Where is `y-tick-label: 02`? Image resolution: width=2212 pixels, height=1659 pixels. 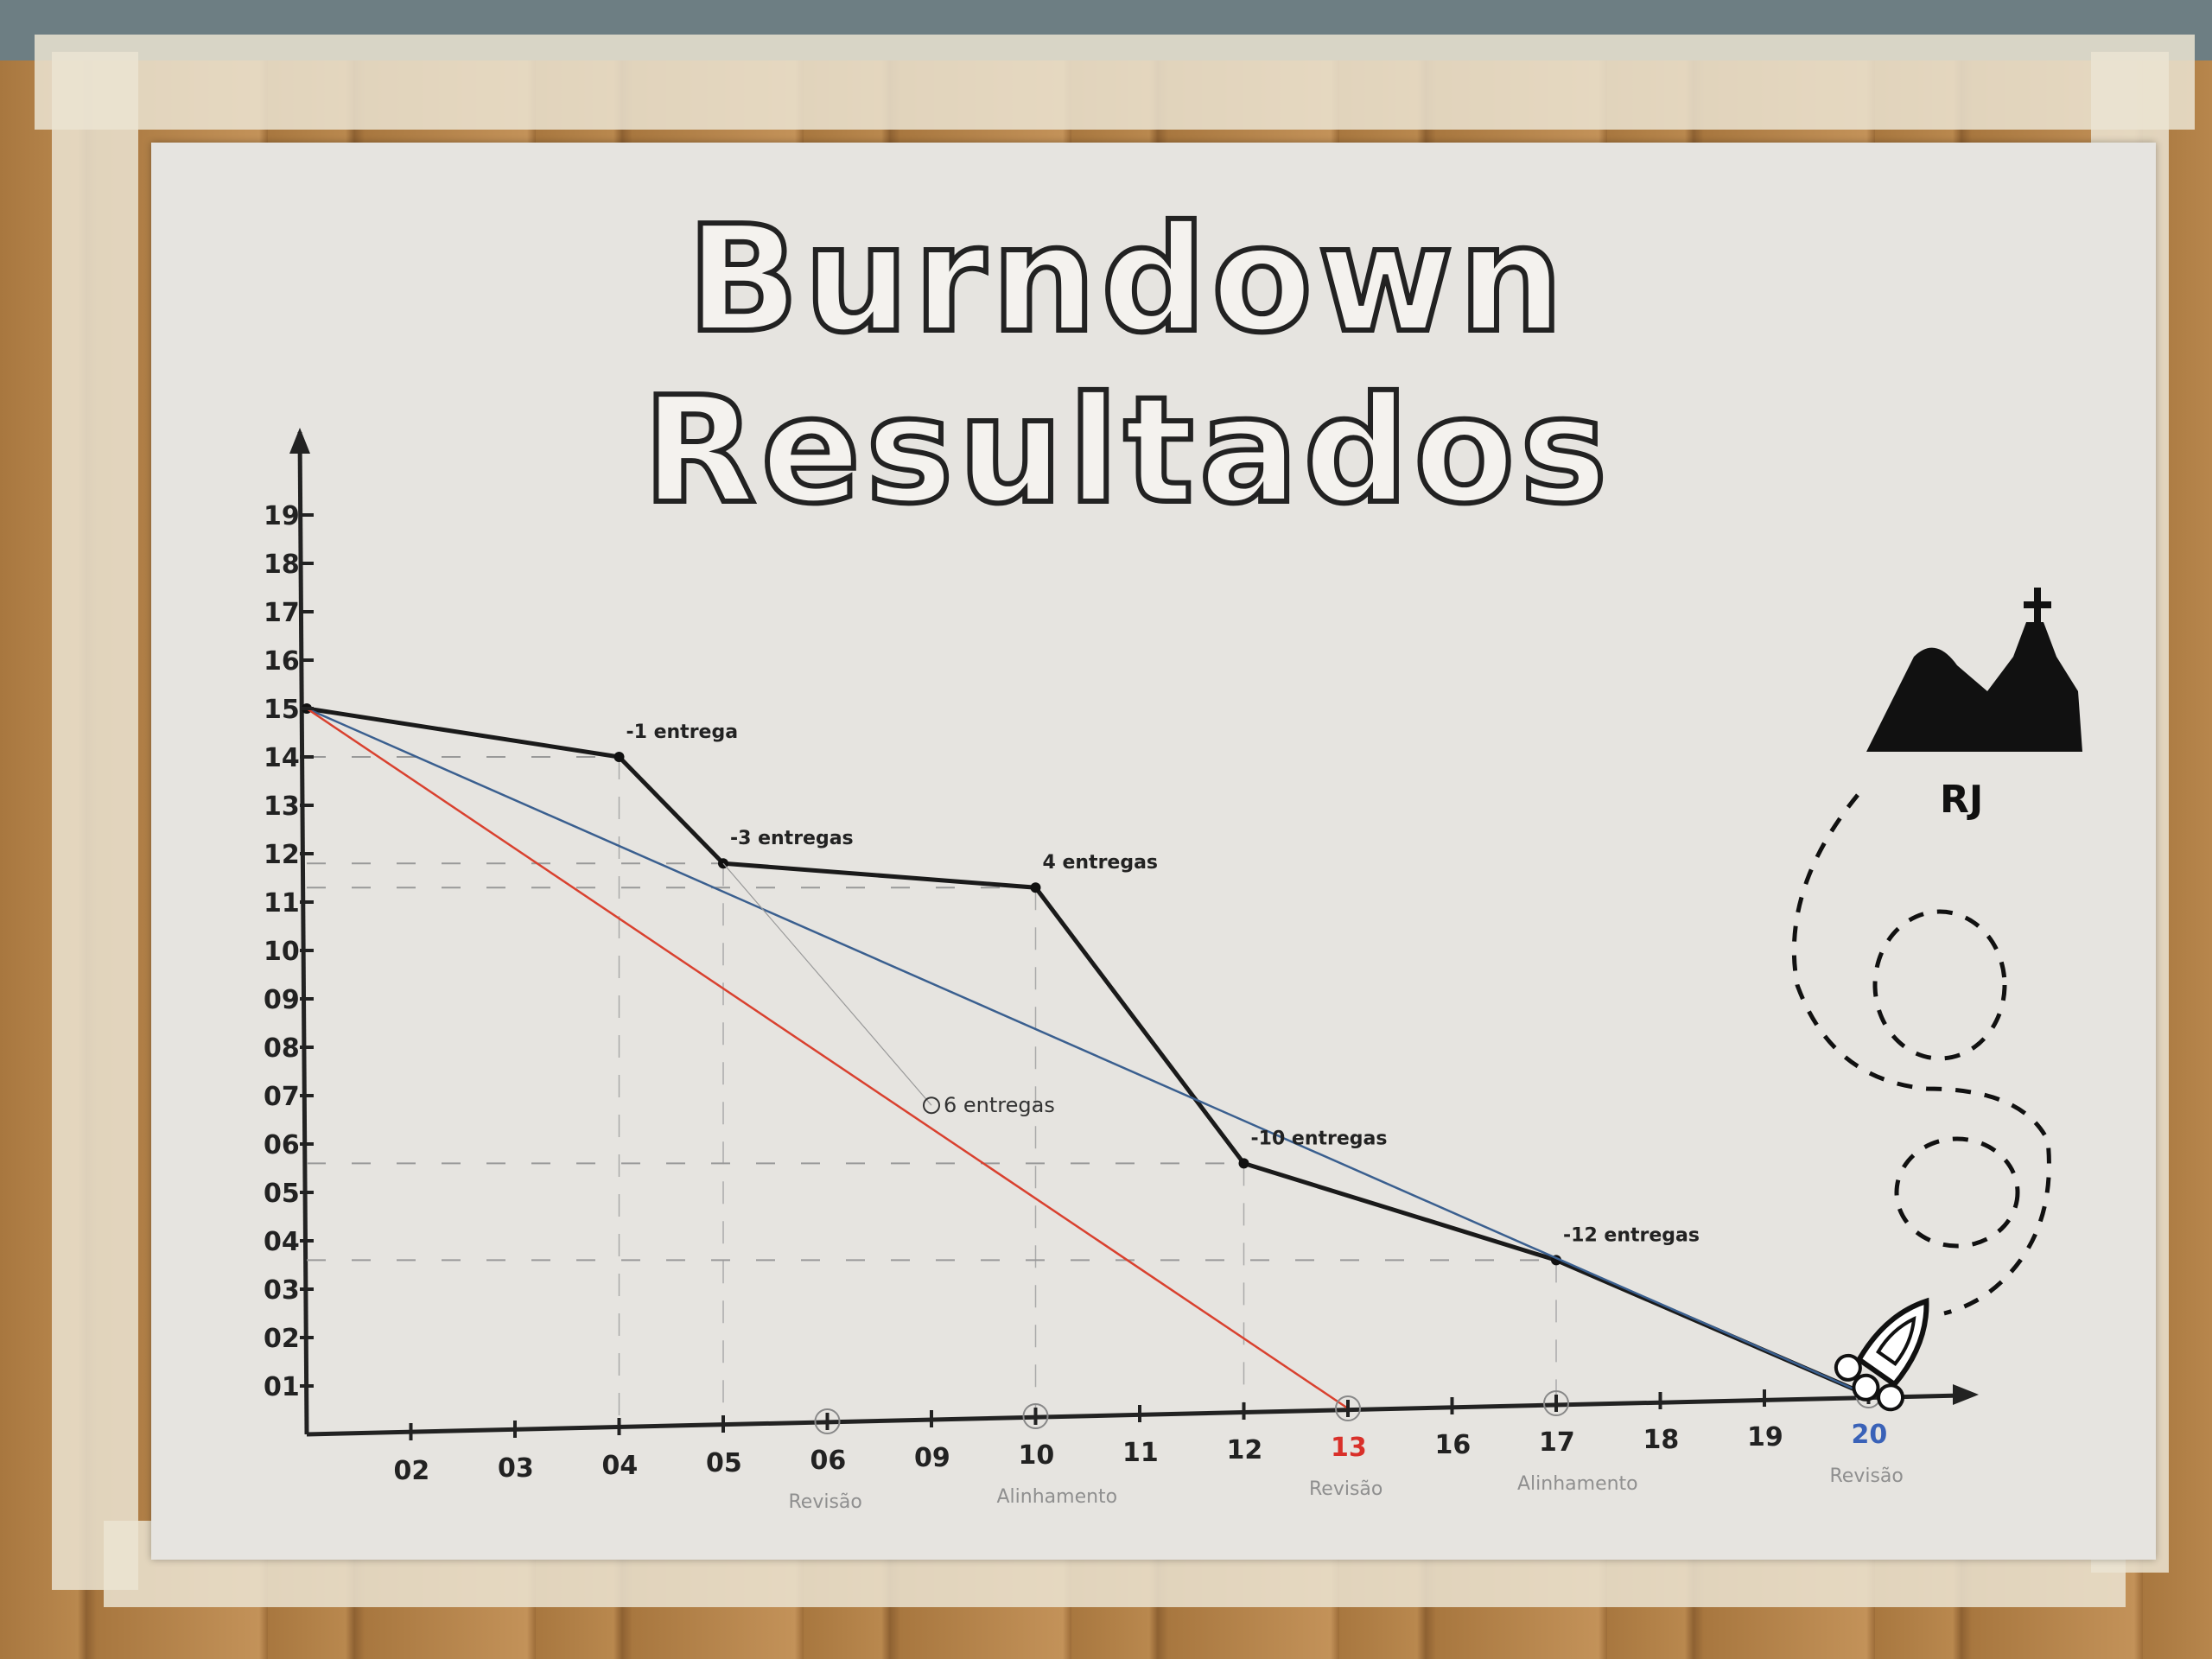 y-tick-label: 02 is located at coordinates (282, 1339).